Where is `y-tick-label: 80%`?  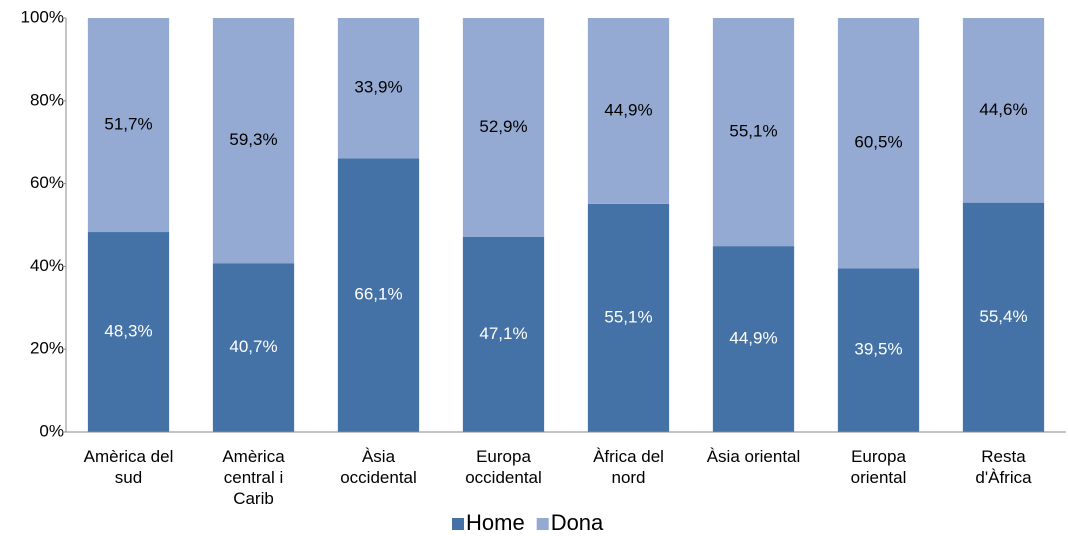 y-tick-label: 80% is located at coordinates (47, 99).